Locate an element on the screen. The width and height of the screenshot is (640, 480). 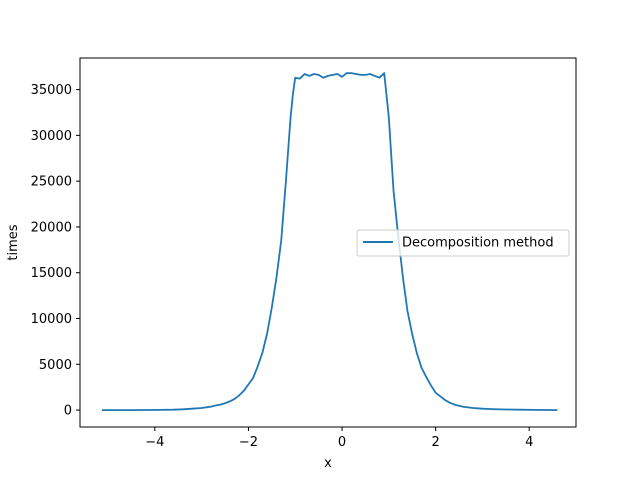
y-tick-label: 20000 is located at coordinates (51, 227).